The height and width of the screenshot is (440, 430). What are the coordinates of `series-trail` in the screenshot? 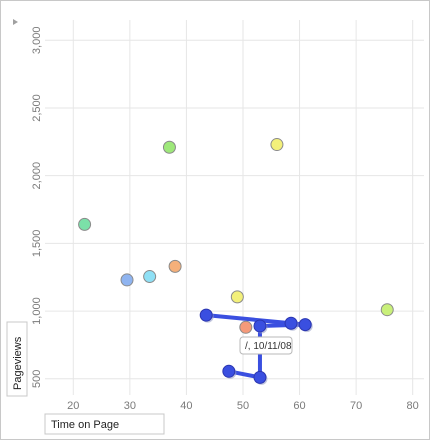 It's located at (256, 346).